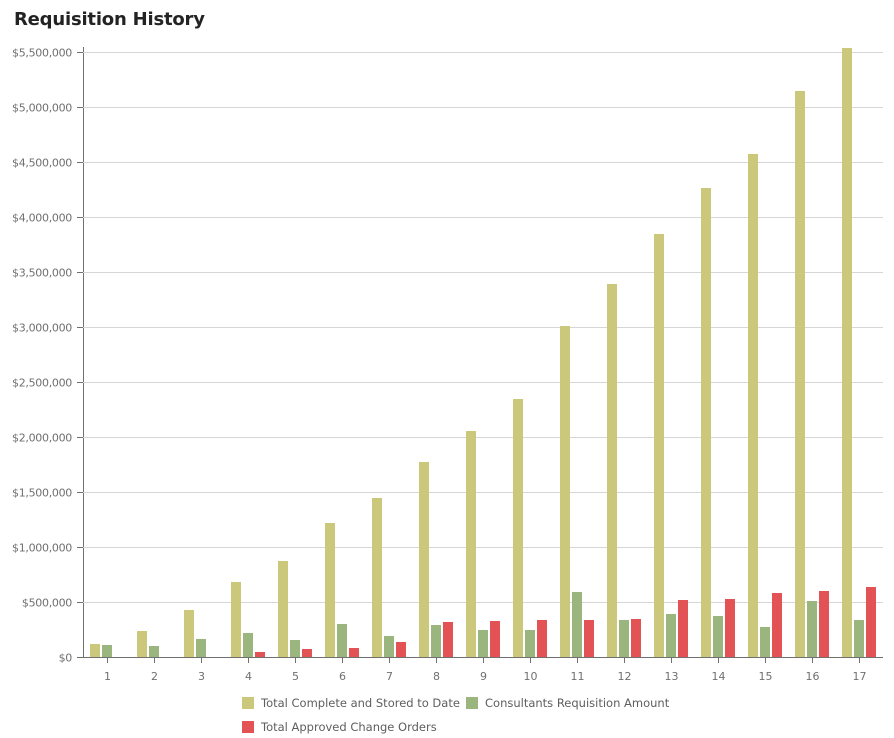  What do you see at coordinates (718, 676) in the screenshot?
I see `x-tick-label: 14` at bounding box center [718, 676].